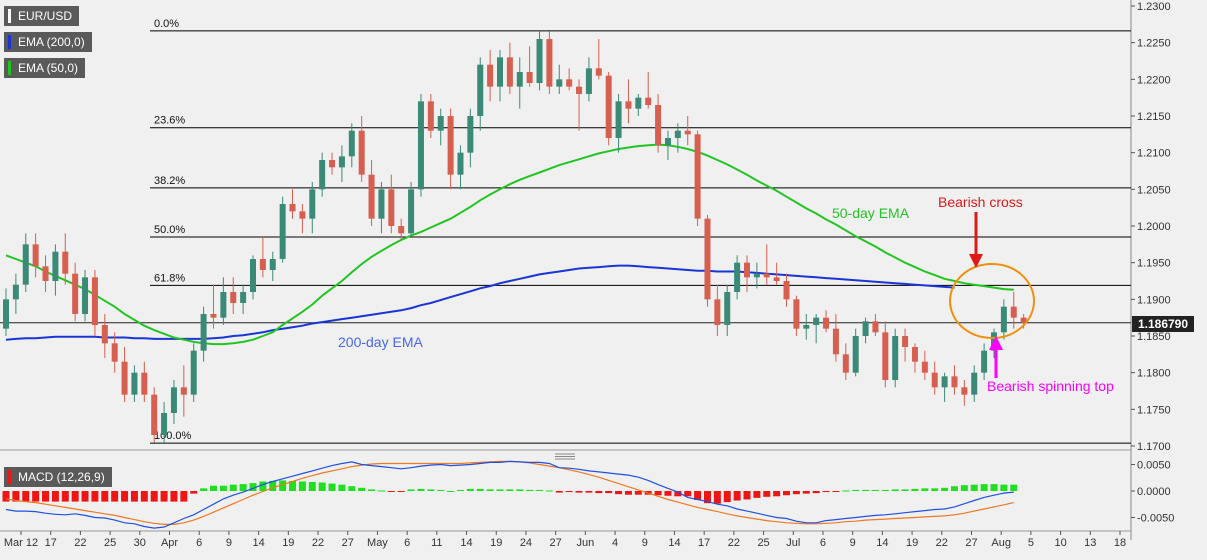 Image resolution: width=1207 pixels, height=560 pixels. I want to click on legend-pair: EUR/USD, so click(42, 16).